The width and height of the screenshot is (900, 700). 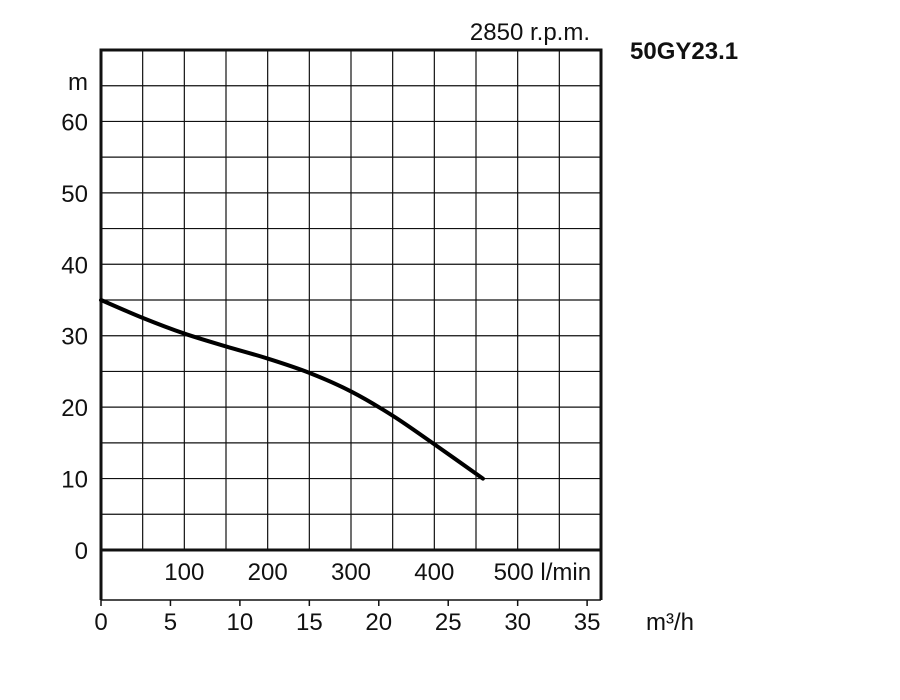 What do you see at coordinates (448, 622) in the screenshot?
I see `x-tick-label-m3h: 25` at bounding box center [448, 622].